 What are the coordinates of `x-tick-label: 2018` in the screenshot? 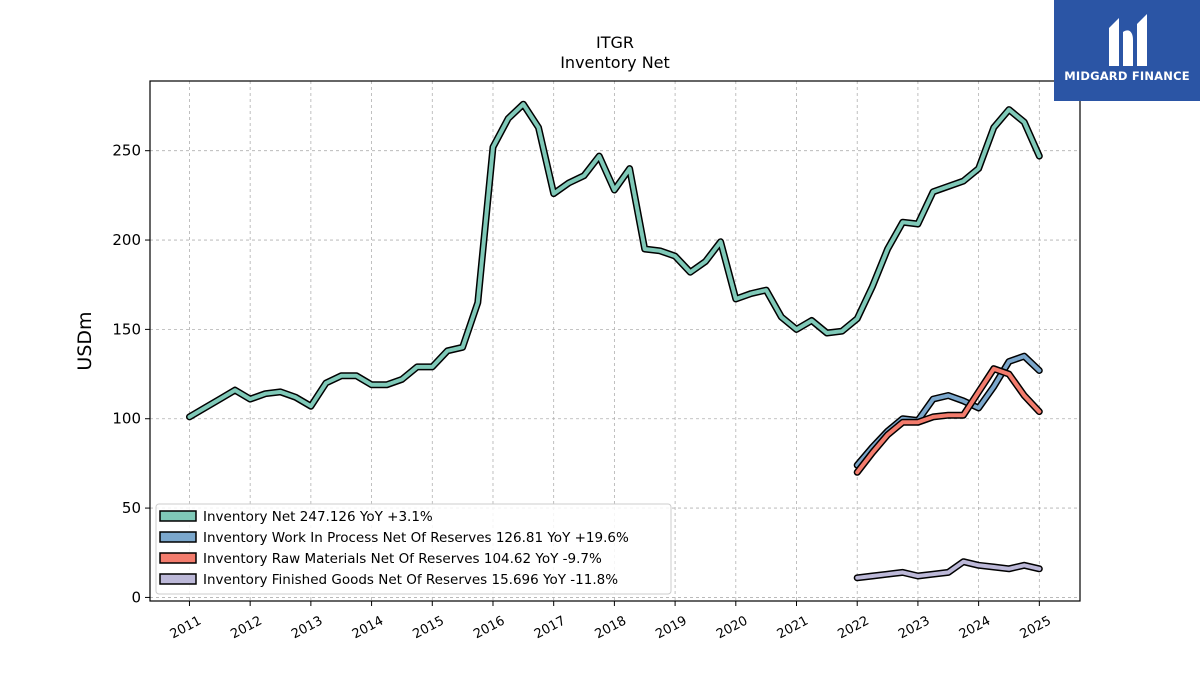 It's located at (611, 628).